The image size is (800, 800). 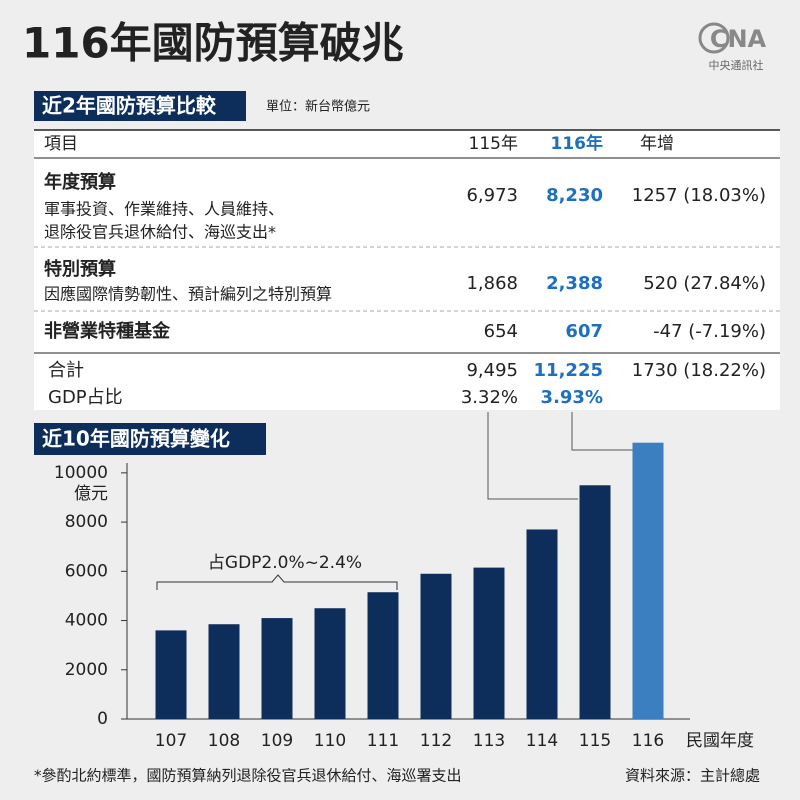 What do you see at coordinates (80, 182) in the screenshot?
I see `row-name: 年度預算` at bounding box center [80, 182].